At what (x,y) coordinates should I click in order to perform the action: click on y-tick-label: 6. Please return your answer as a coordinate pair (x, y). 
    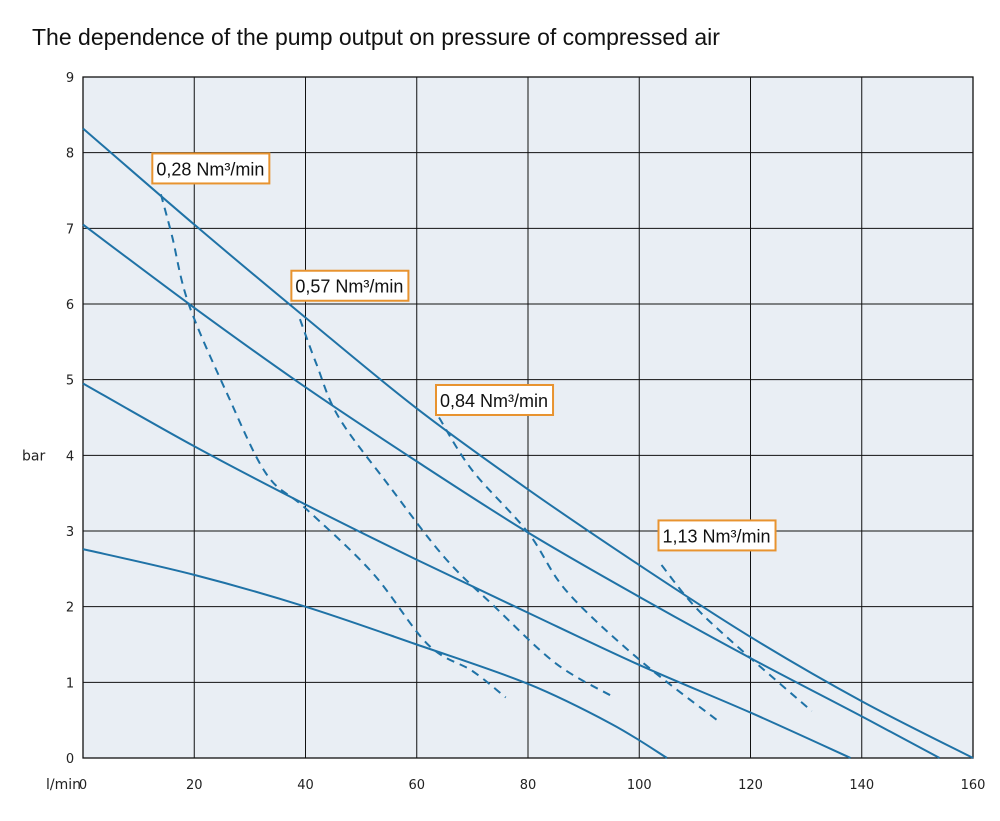
    Looking at the image, I should click on (70, 305).